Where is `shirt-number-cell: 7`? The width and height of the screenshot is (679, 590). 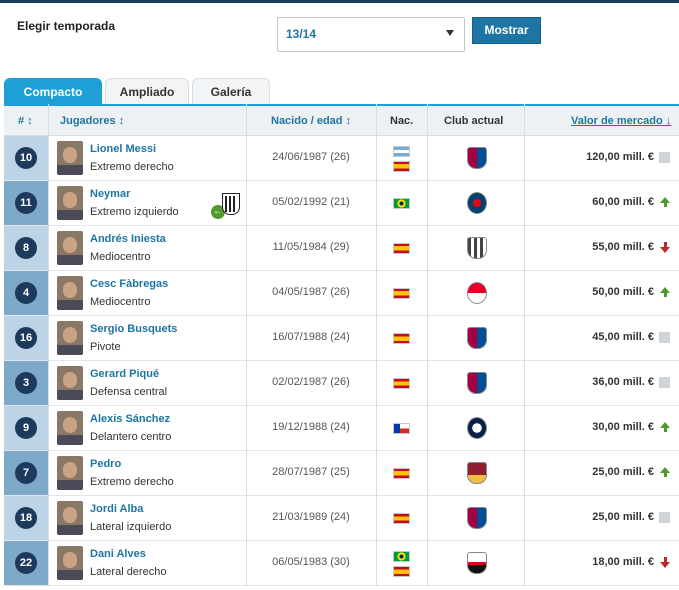 shirt-number-cell: 7 is located at coordinates (26, 473).